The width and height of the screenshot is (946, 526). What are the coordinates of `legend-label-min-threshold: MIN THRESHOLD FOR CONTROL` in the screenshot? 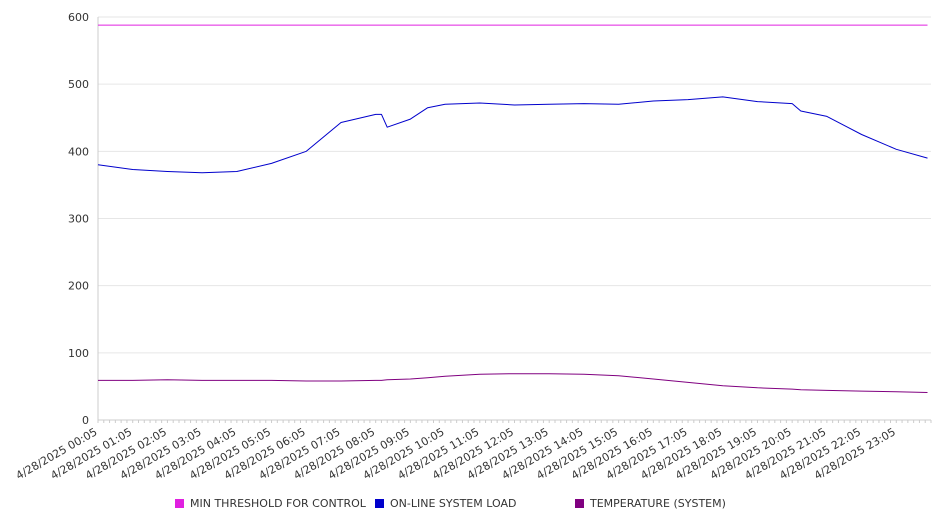 It's located at (278, 503).